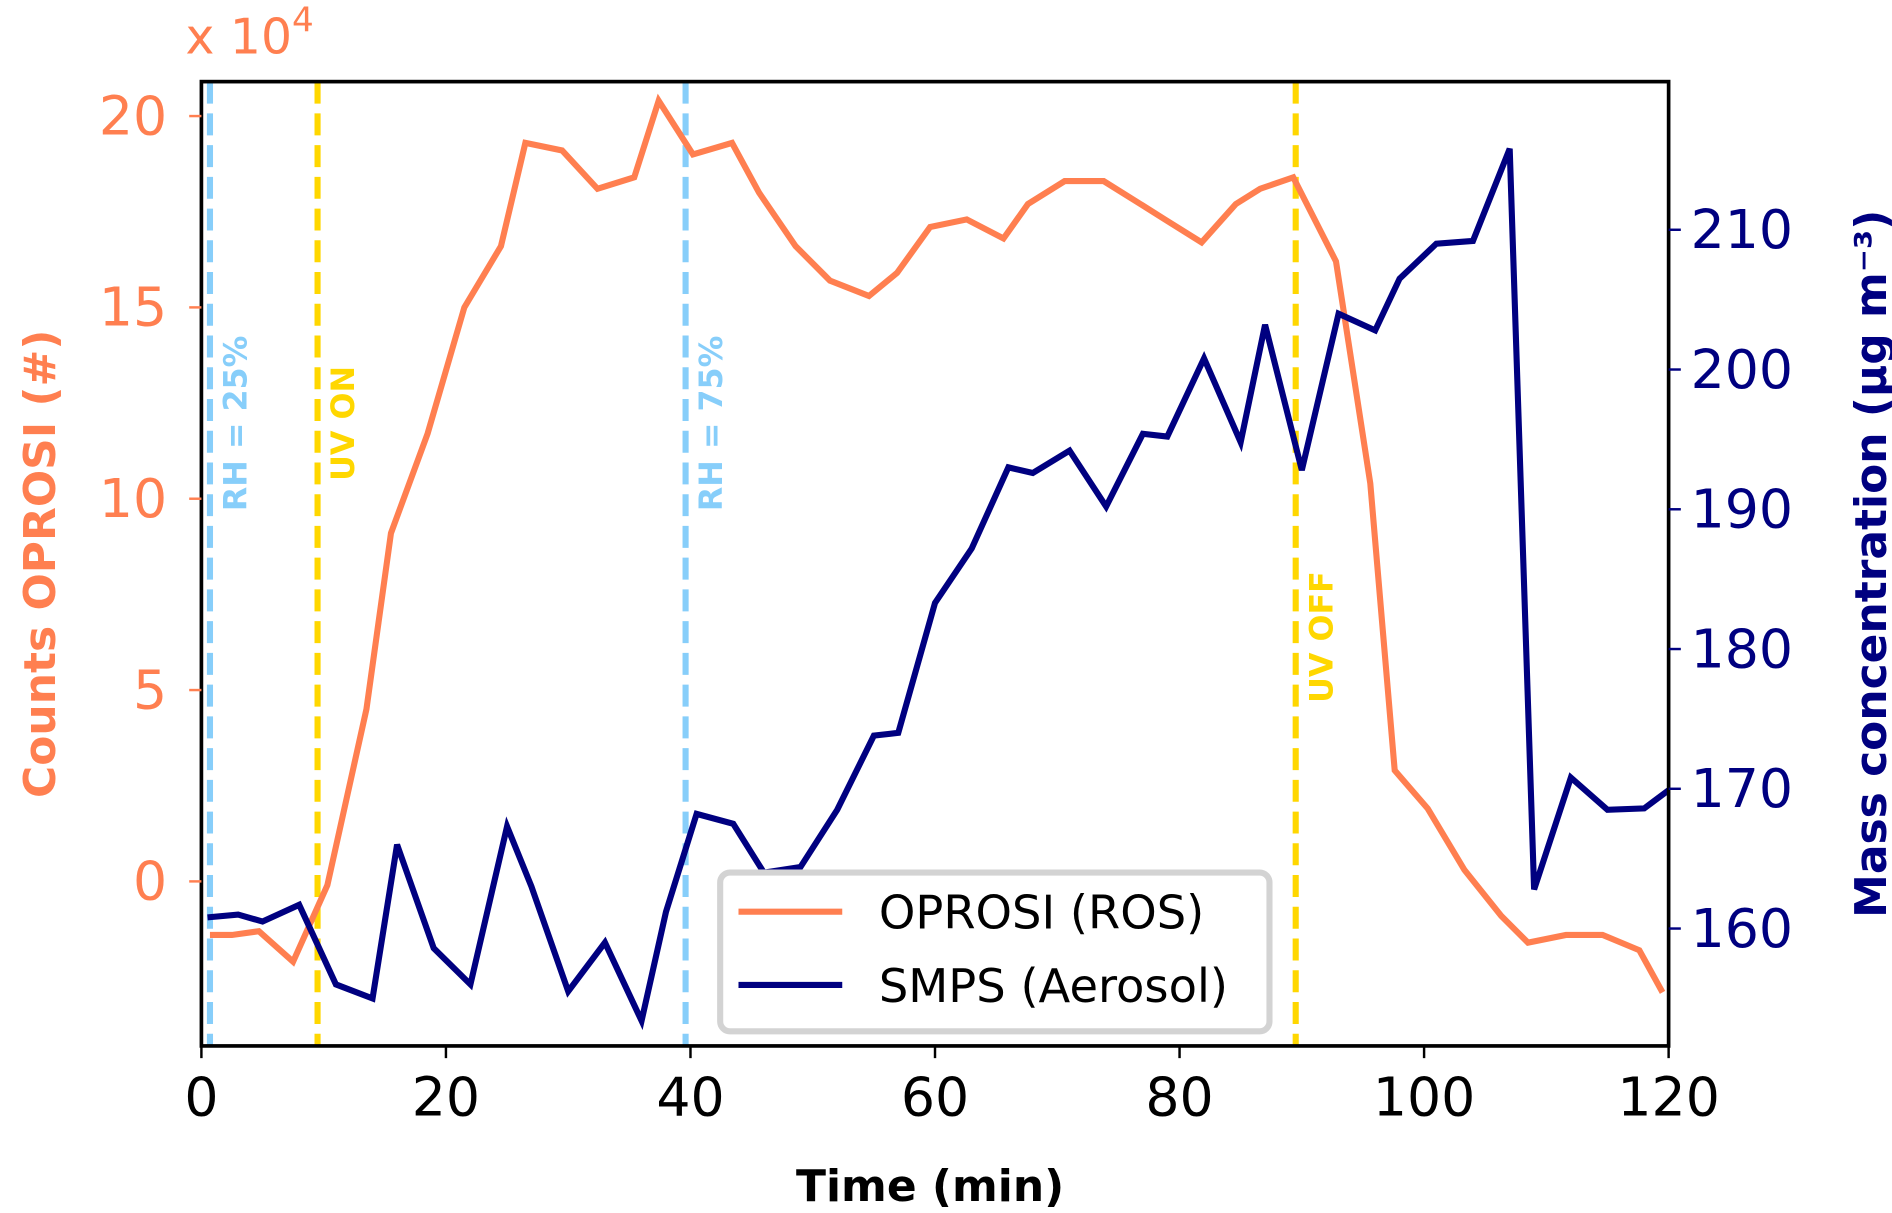 Image resolution: width=1892 pixels, height=1213 pixels. What do you see at coordinates (303, 21) in the screenshot?
I see `multiplier-exponent: 4` at bounding box center [303, 21].